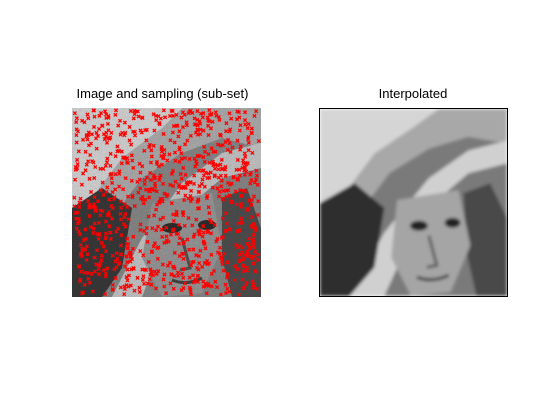 This screenshot has width=560, height=420. I want to click on left-panel-title: Image and sampling (sub-set), so click(162, 93).